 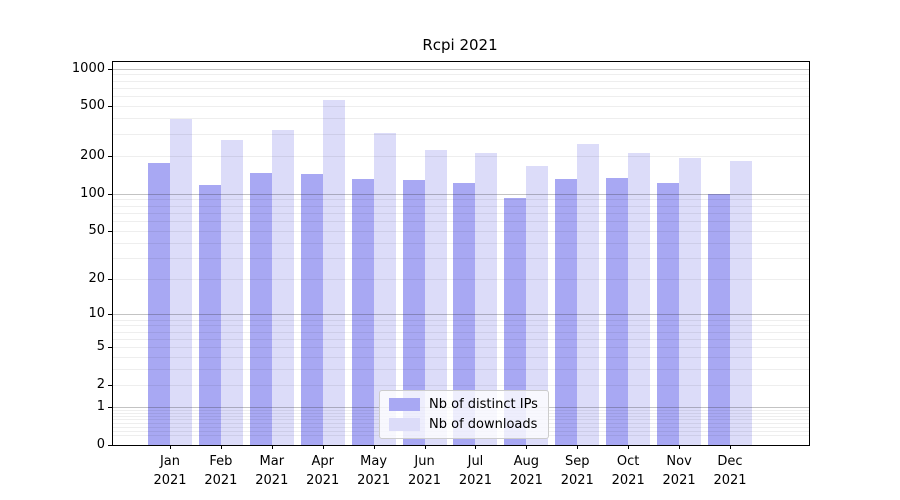 What do you see at coordinates (628, 471) in the screenshot?
I see `x-tick-label-oct: Oct 2021` at bounding box center [628, 471].